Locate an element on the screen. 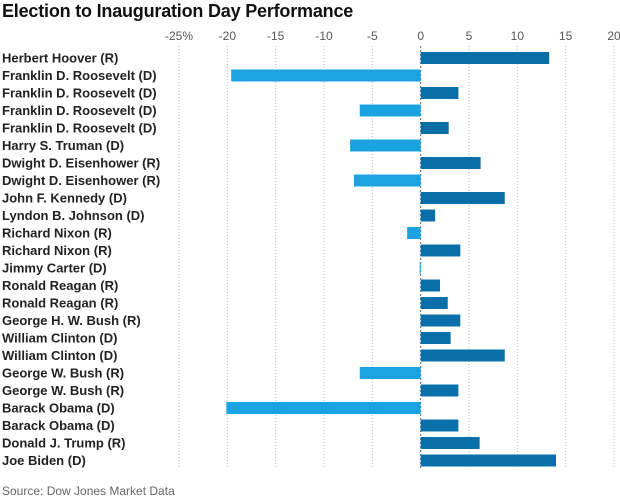  x-tick-label: 0 is located at coordinates (420, 36).